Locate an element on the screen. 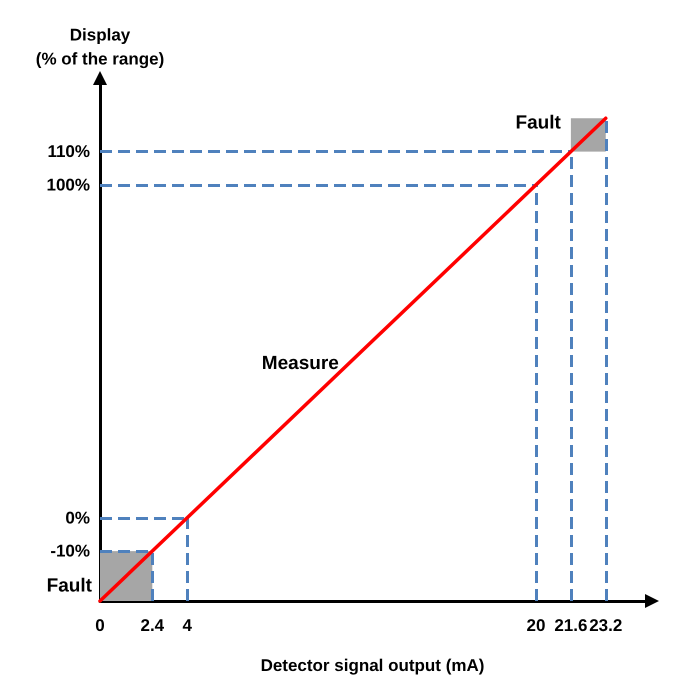 The image size is (700, 691). series-label: Measure is located at coordinates (300, 363).